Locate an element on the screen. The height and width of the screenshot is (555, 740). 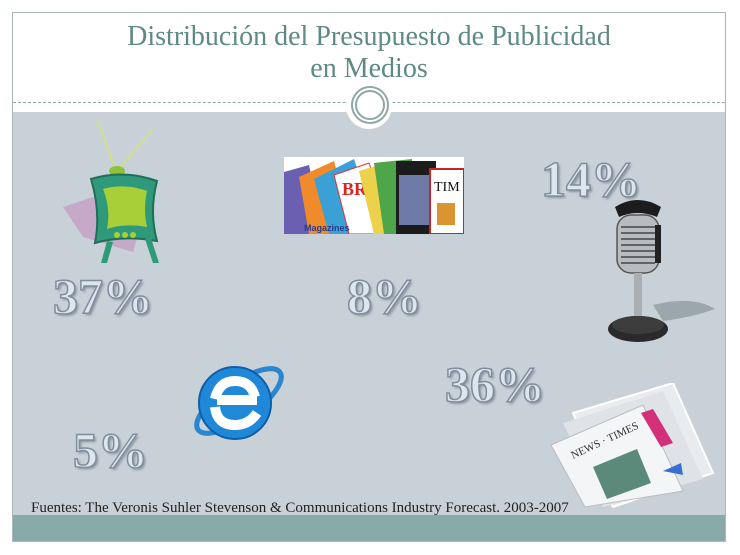
title-line-2: en Medios is located at coordinates (369, 68).